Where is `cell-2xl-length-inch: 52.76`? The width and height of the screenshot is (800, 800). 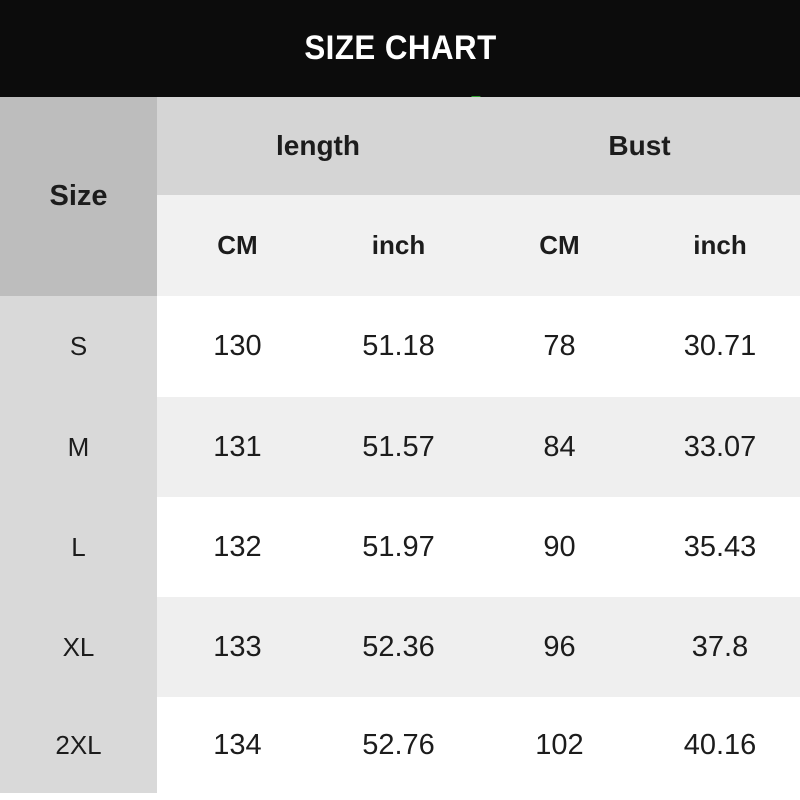
cell-2xl-length-inch: 52.76 is located at coordinates (398, 745).